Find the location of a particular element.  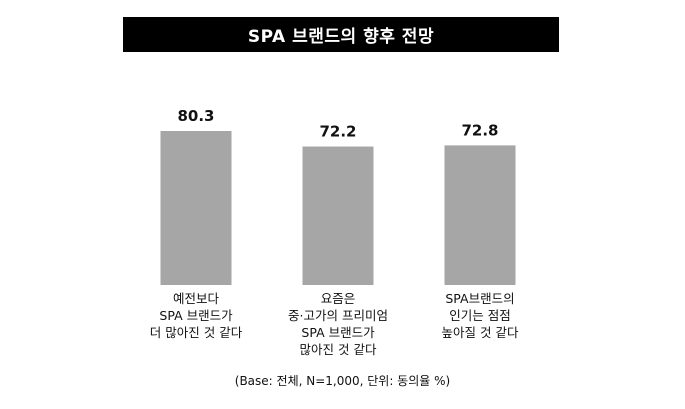

chart-title: SPA 브랜드의 향후 전망 is located at coordinates (341, 34).